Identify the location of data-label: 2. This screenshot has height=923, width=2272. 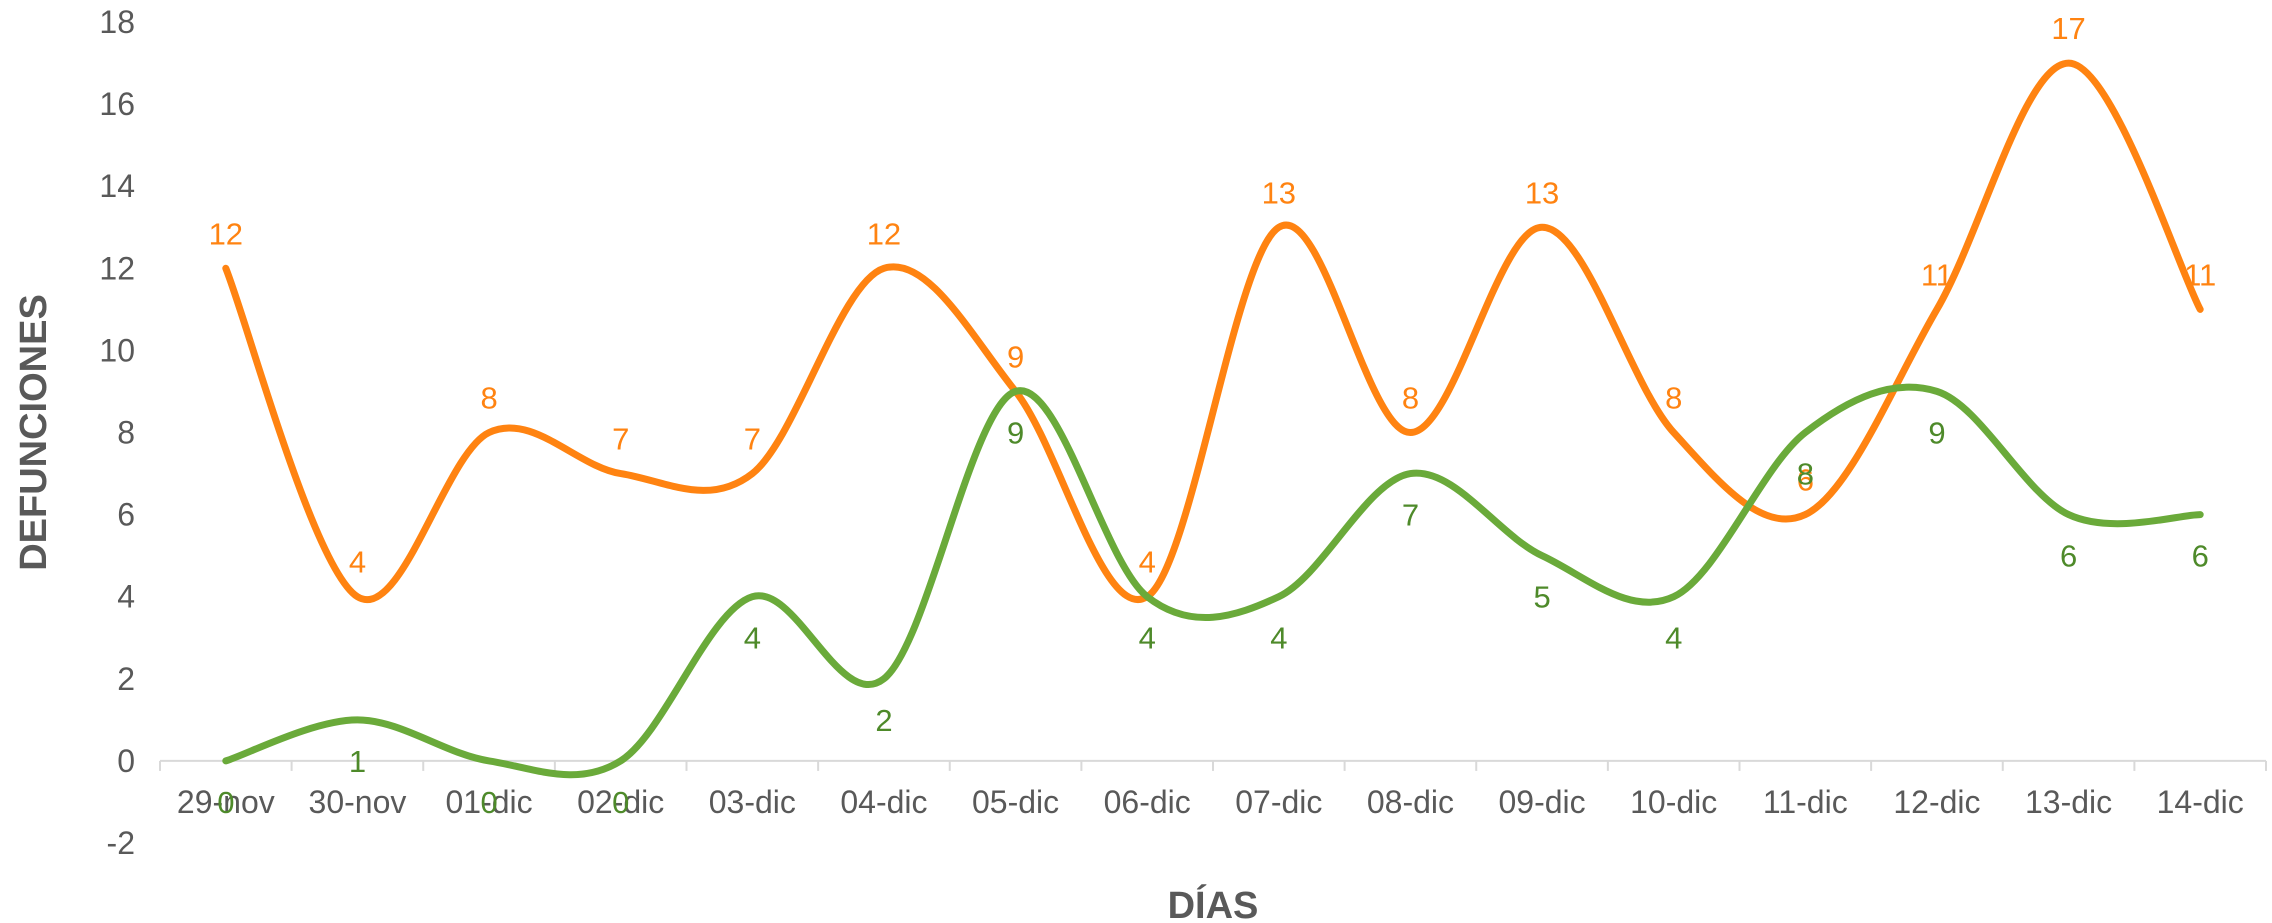
(883, 720).